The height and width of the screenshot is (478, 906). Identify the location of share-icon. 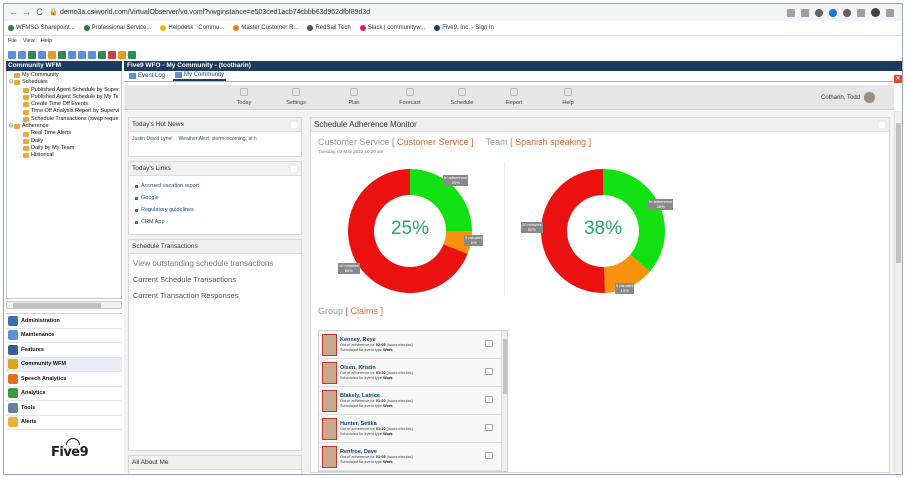
(791, 12).